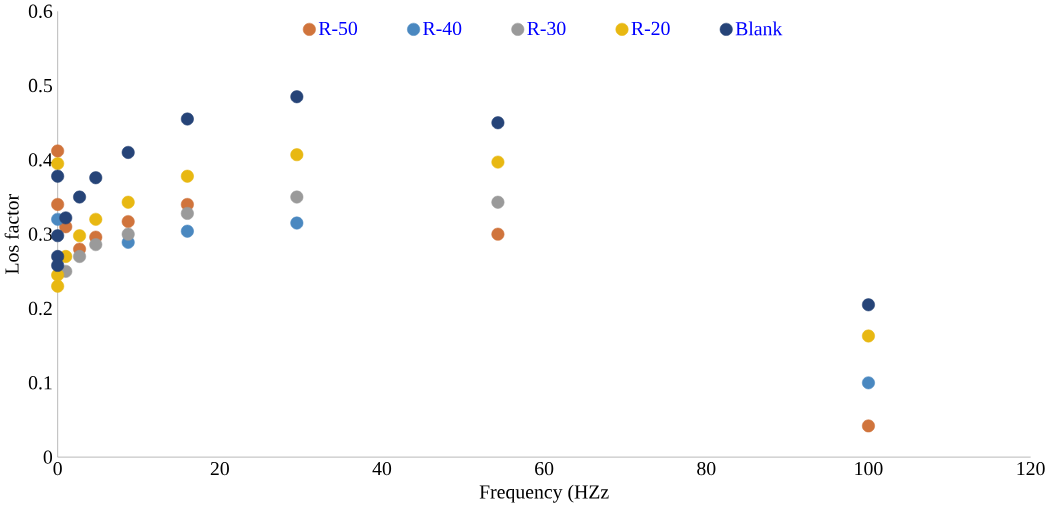 Image resolution: width=1050 pixels, height=507 pixels. I want to click on y-tick-label: 0.4, so click(40, 160).